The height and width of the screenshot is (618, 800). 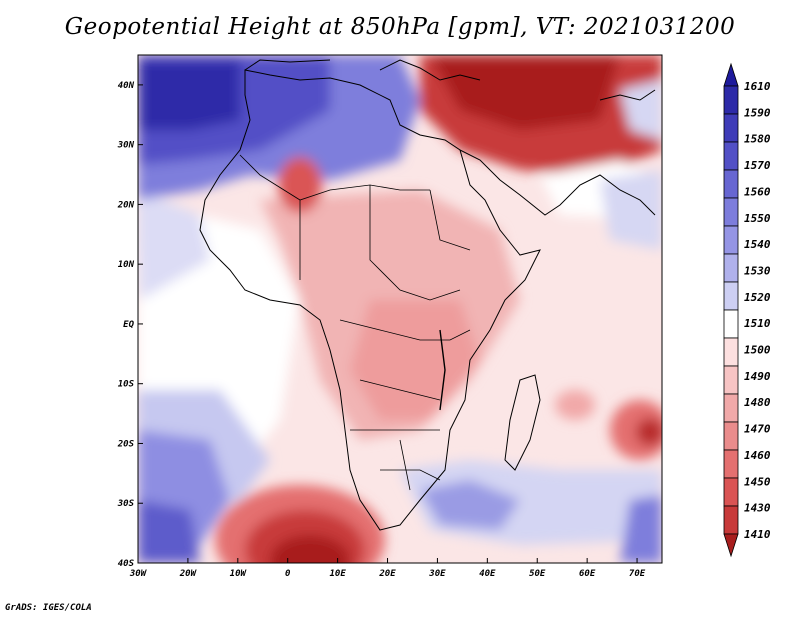 I want to click on colorbar-label: 1570, so click(x=757, y=165).